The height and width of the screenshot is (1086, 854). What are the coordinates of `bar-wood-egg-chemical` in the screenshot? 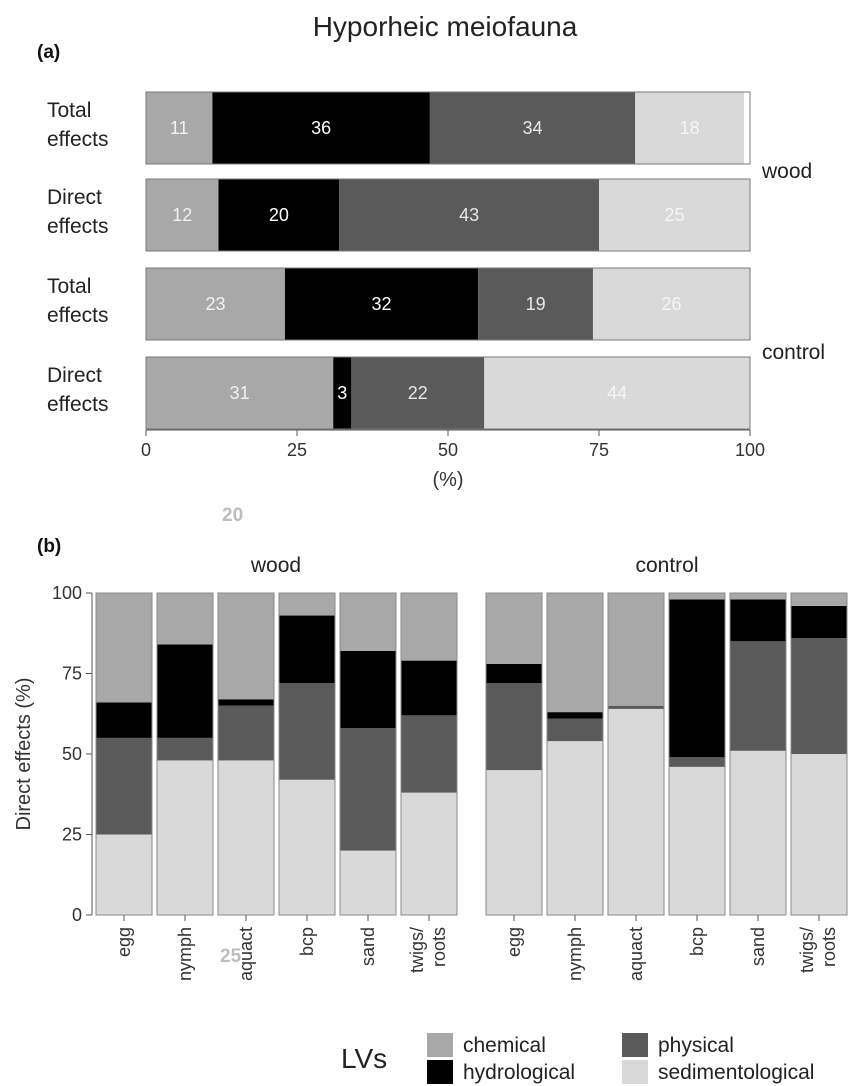 It's located at (124, 648).